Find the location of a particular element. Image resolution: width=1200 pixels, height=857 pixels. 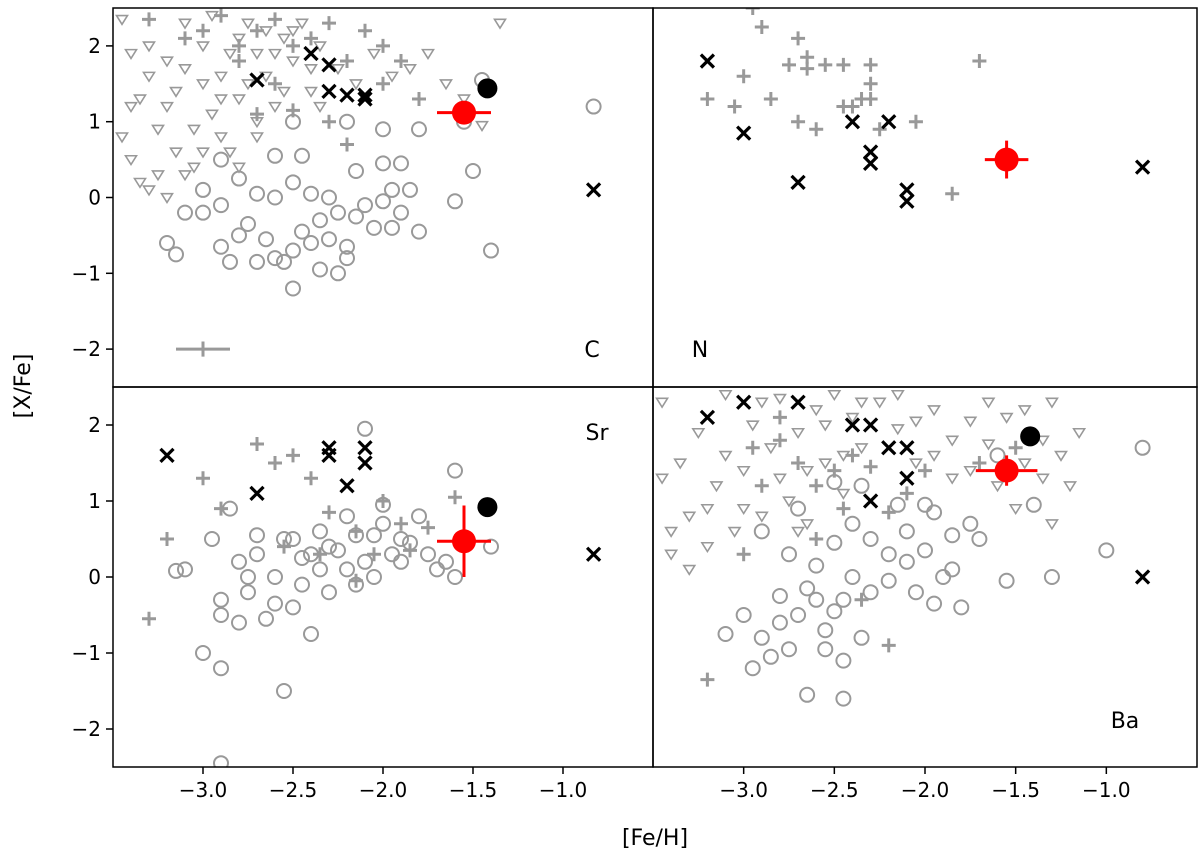

y-tick-label: −1 is located at coordinates (86, 653).